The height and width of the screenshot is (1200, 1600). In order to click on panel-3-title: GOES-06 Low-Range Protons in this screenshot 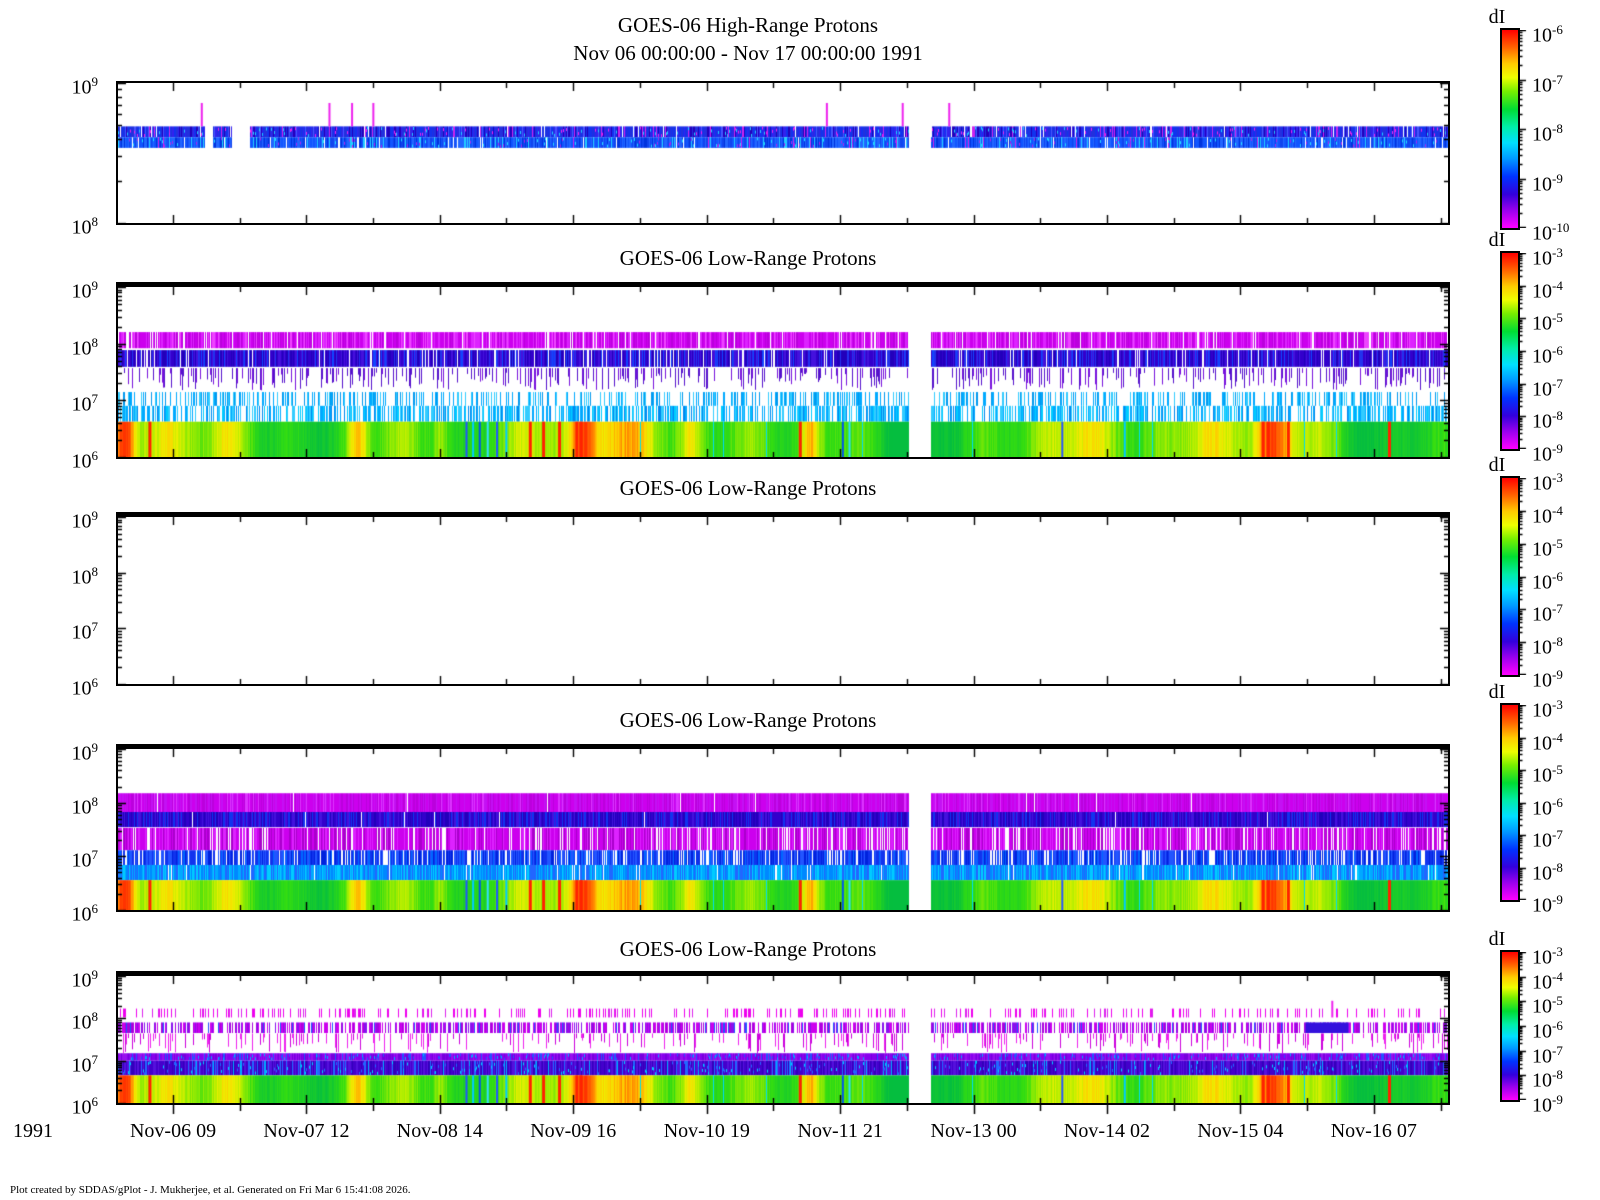, I will do `click(748, 488)`.